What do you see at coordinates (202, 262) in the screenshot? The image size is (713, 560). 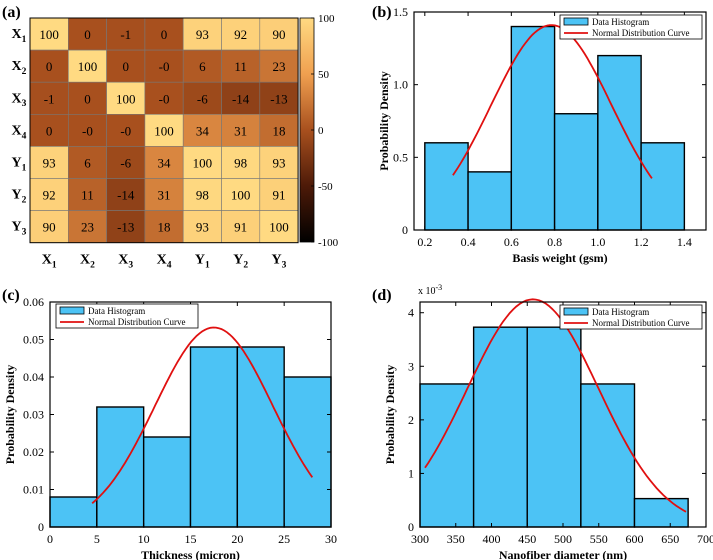 I see `heatmap-col-label: Y1` at bounding box center [202, 262].